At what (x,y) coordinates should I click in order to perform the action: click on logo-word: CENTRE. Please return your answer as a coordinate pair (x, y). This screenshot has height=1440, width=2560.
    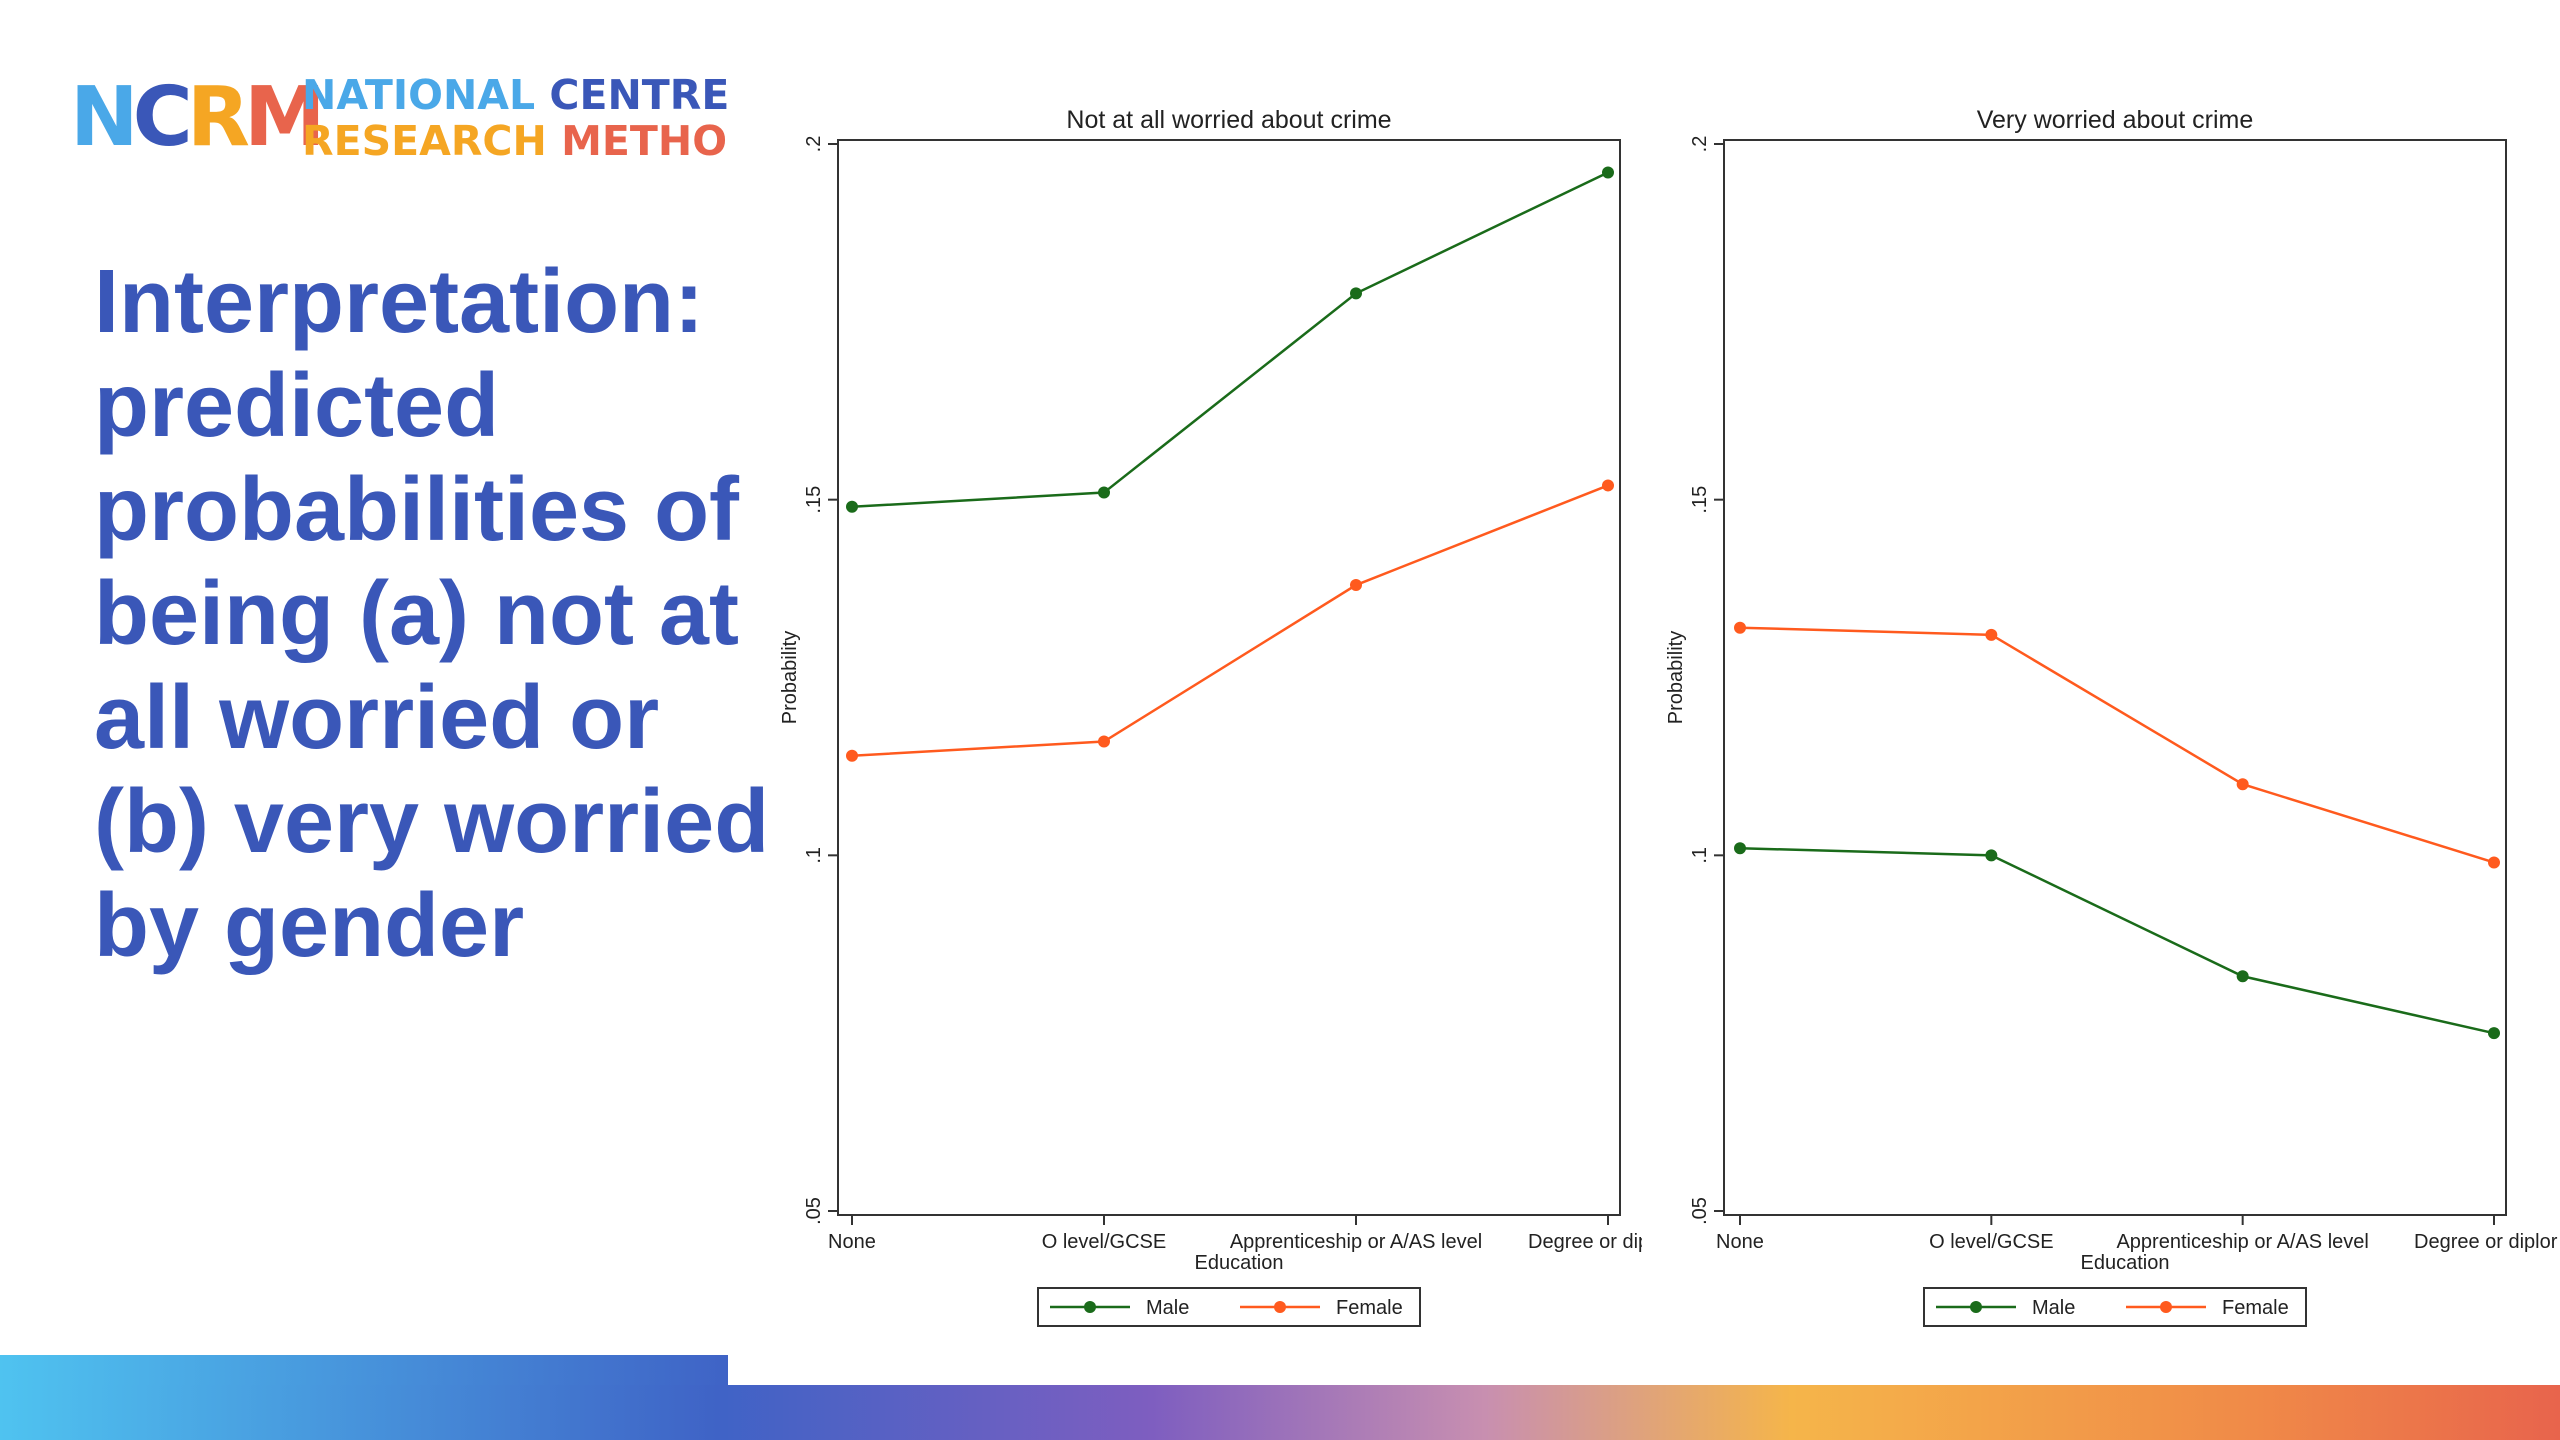
    Looking at the image, I should click on (639, 95).